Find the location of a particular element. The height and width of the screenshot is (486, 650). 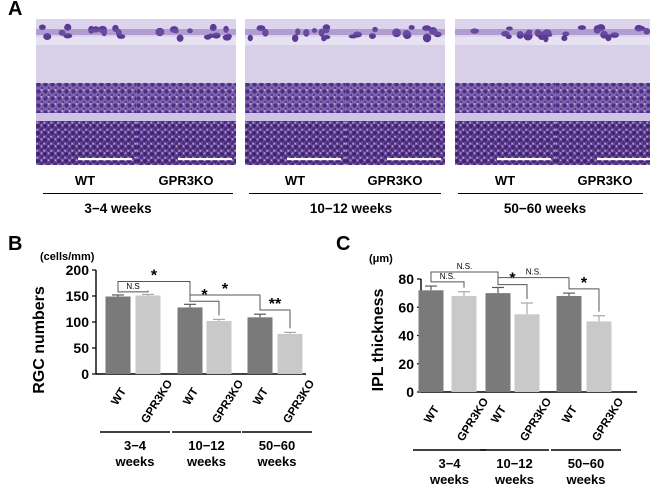

panel-a-letter: A is located at coordinates (15, 10).